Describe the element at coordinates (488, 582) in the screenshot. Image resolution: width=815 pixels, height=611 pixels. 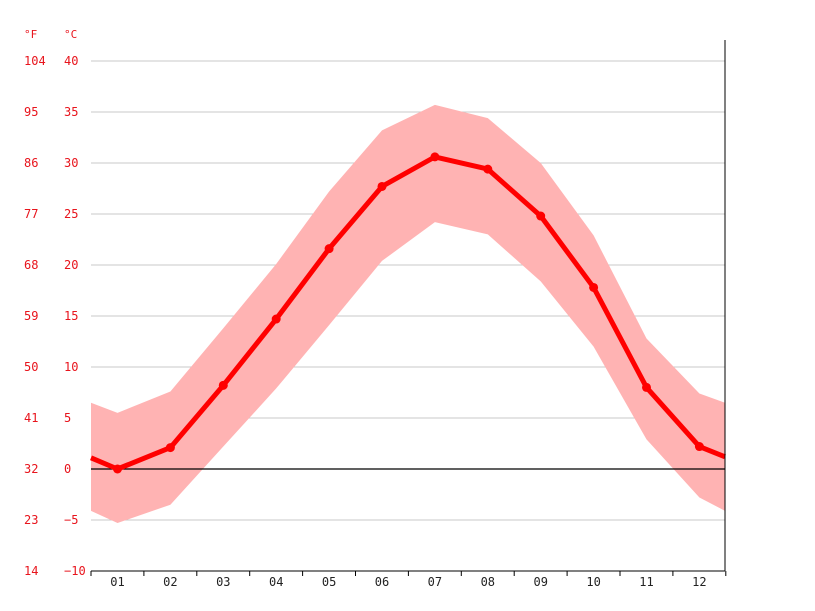
I see `x-tick-label: 08` at that location.